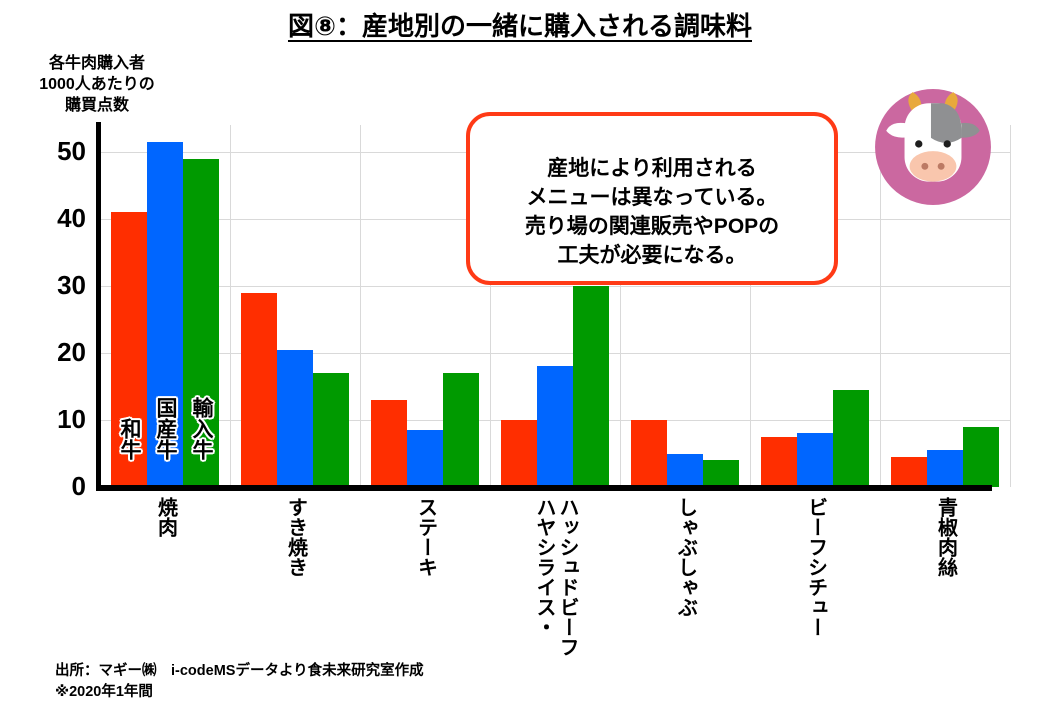 The height and width of the screenshot is (720, 1040). What do you see at coordinates (945, 537) in the screenshot?
I see `x-axis-label: 青椒肉絲` at bounding box center [945, 537].